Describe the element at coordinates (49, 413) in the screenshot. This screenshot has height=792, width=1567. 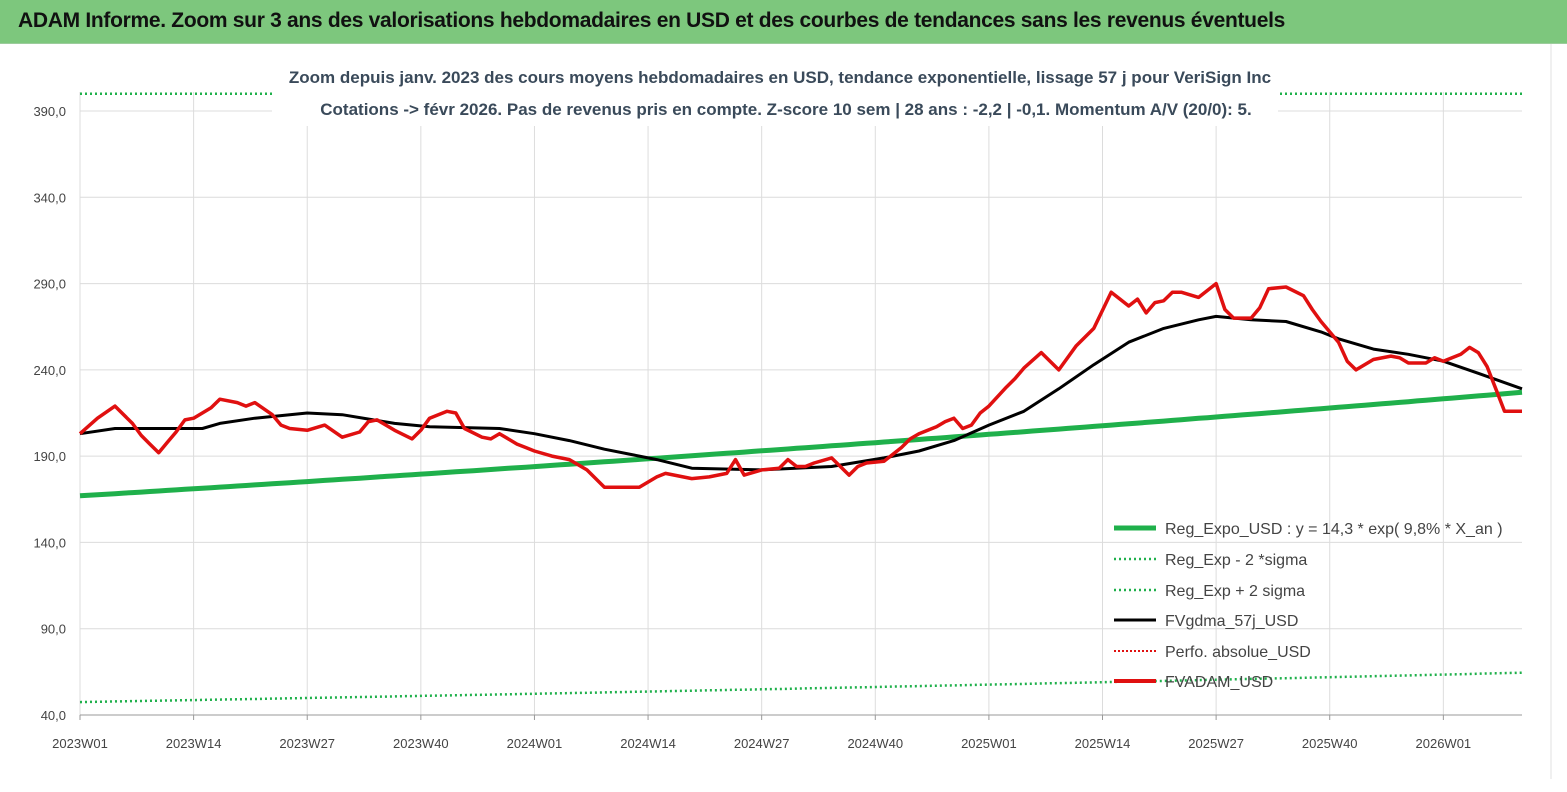
I see `y-axis: 40,0 90,0 140,0 190,0 240,0 290,0 340,0 390,0` at that location.